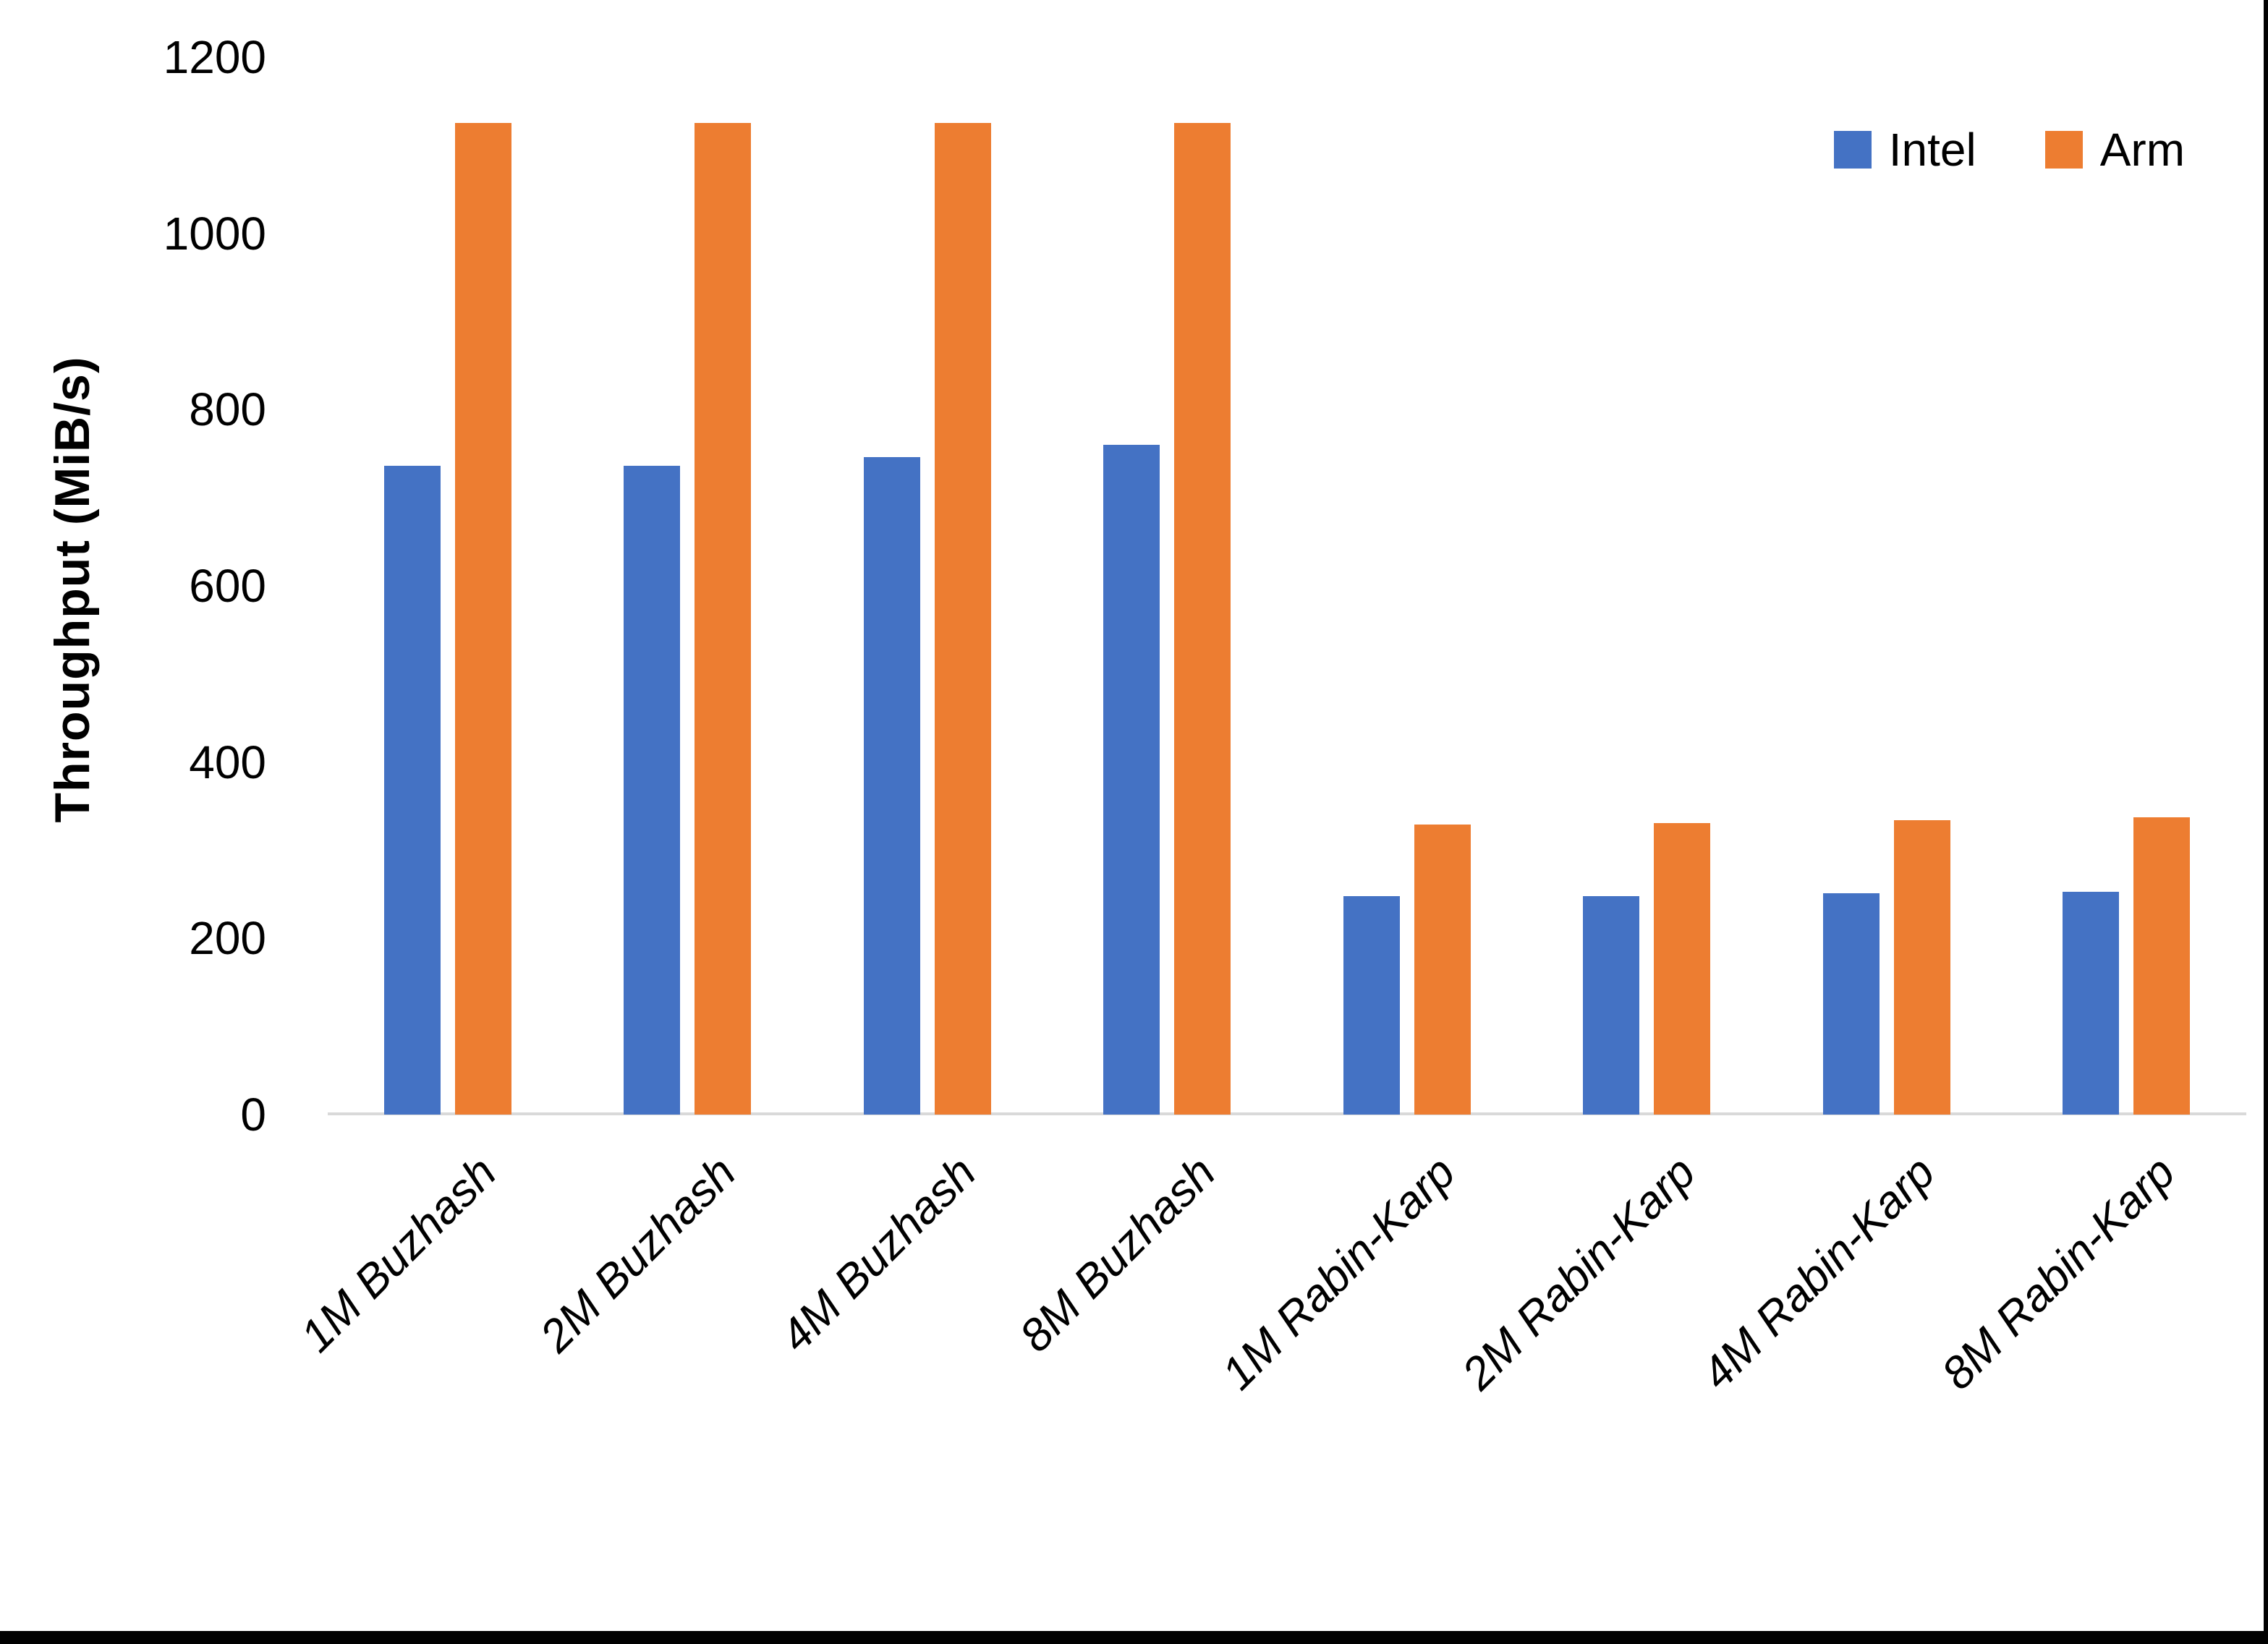 Image resolution: width=2268 pixels, height=1644 pixels. Describe the element at coordinates (1682, 968) in the screenshot. I see `bar-arm-2m-rabin-karp` at that location.